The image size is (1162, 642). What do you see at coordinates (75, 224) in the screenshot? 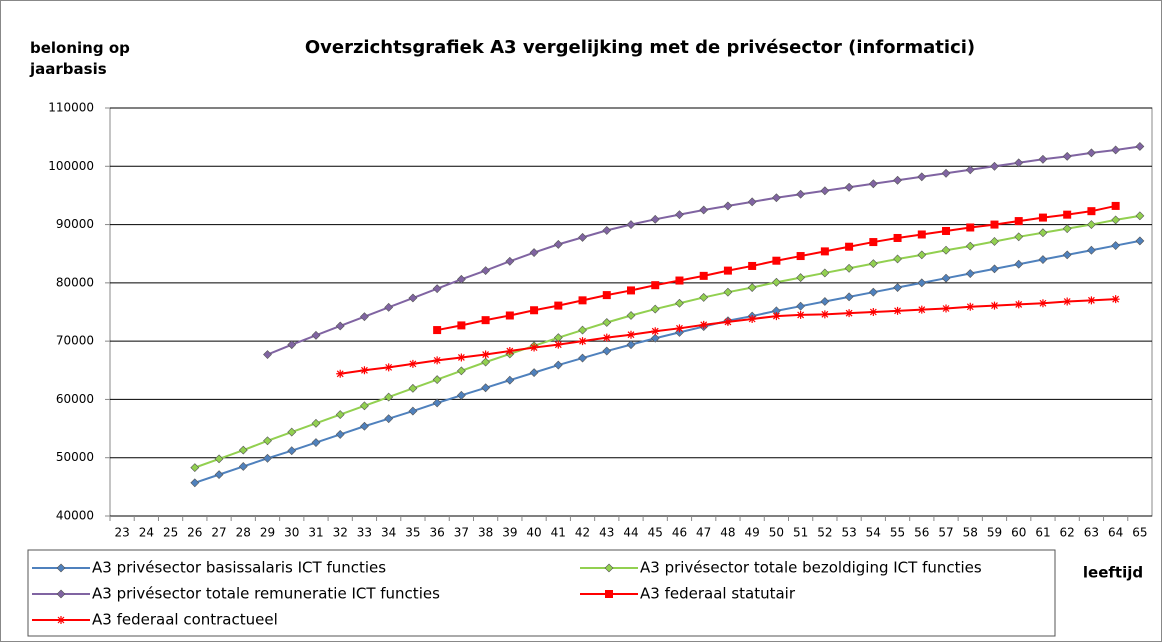
I see `y-tick-label: 90000` at bounding box center [75, 224].